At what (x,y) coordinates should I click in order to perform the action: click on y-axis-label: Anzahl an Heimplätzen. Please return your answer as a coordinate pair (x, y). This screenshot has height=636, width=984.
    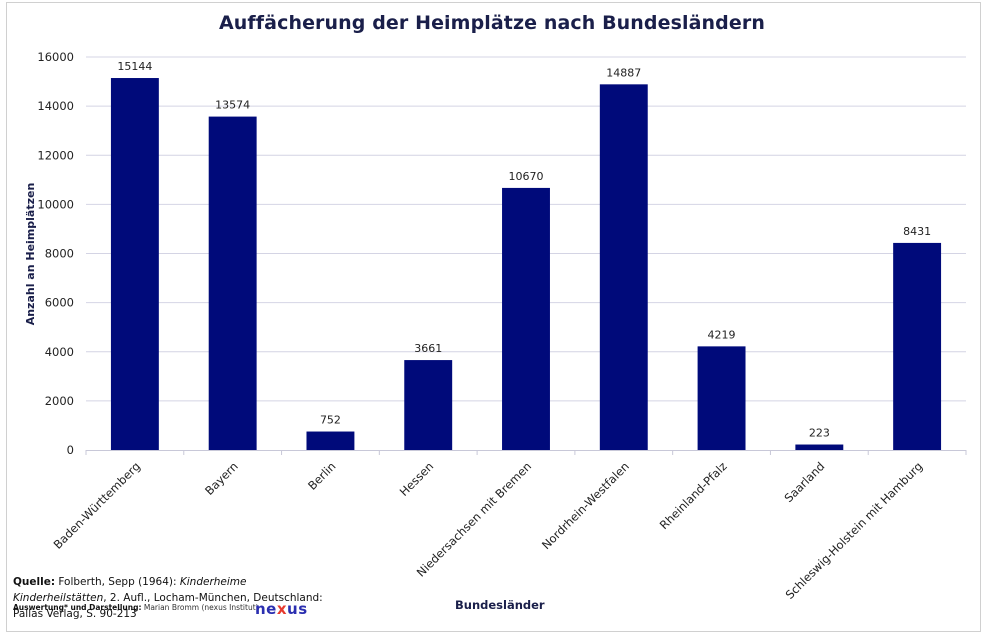
    Looking at the image, I should click on (30, 254).